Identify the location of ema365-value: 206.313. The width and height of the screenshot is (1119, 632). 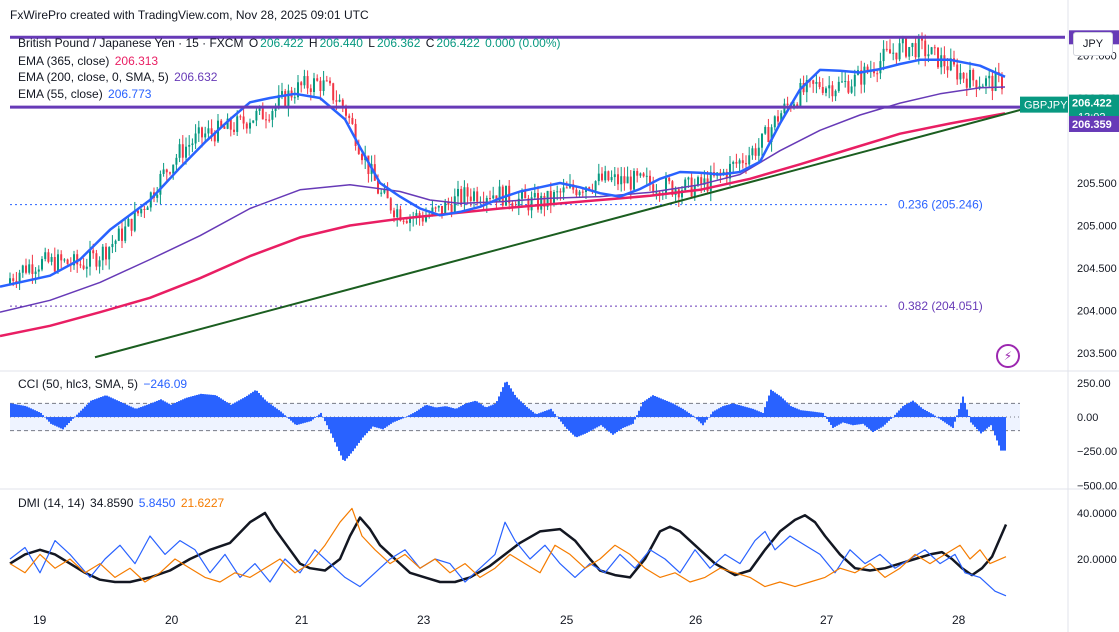
(136, 61).